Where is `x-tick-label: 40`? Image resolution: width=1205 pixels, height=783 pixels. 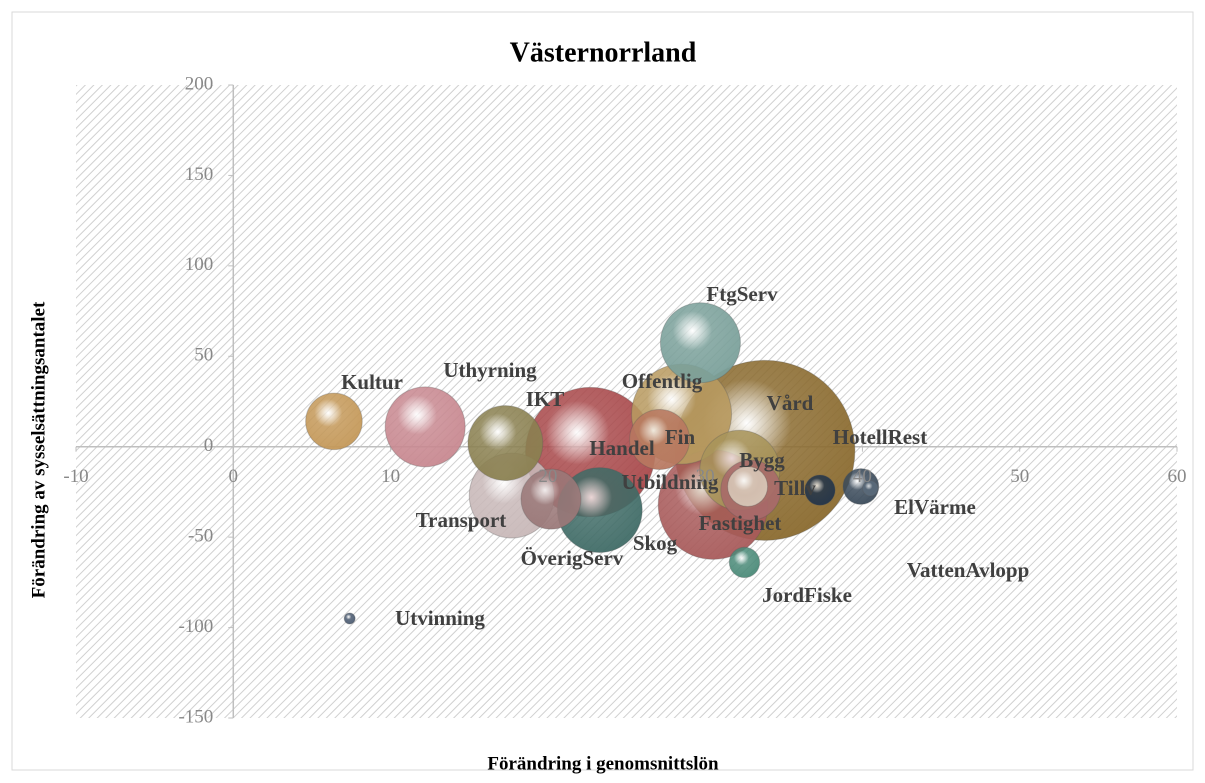
x-tick-label: 40 is located at coordinates (862, 476).